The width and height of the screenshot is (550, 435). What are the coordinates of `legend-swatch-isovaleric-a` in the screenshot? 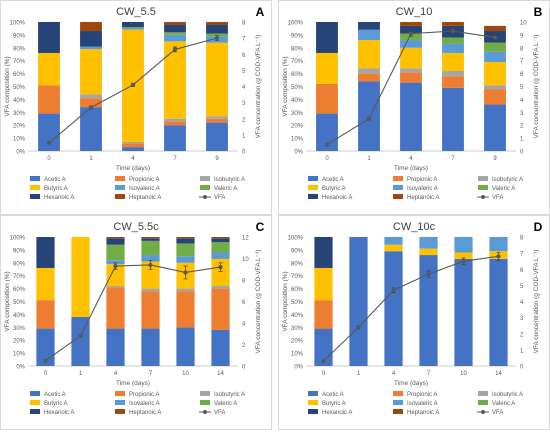 It's located at (120, 187).